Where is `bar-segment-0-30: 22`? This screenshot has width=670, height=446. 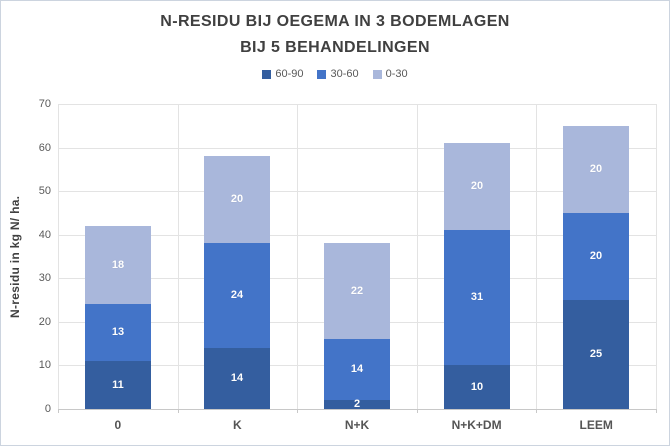 bar-segment-0-30: 22 is located at coordinates (357, 291).